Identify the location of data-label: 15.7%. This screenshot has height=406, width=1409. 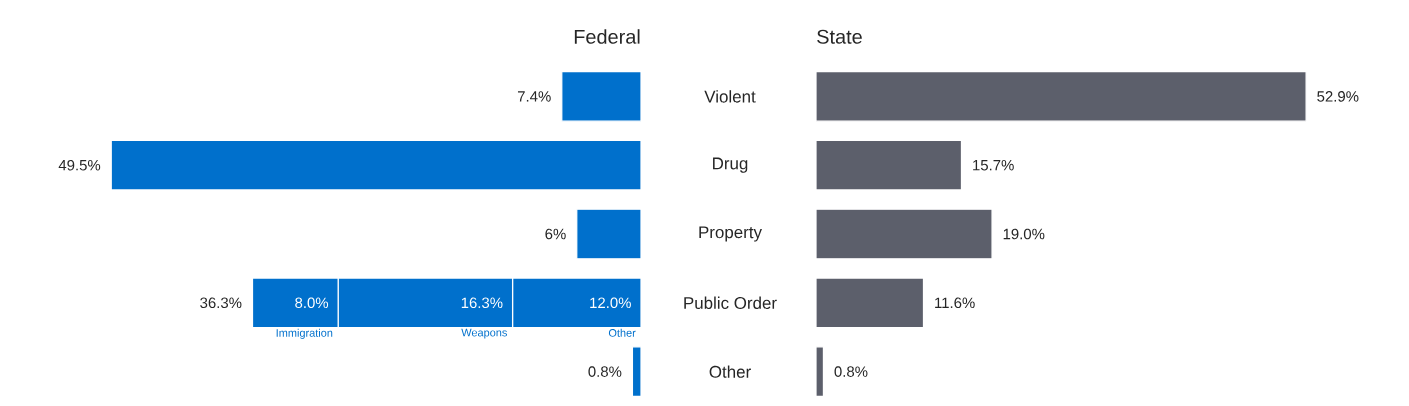
(993, 165).